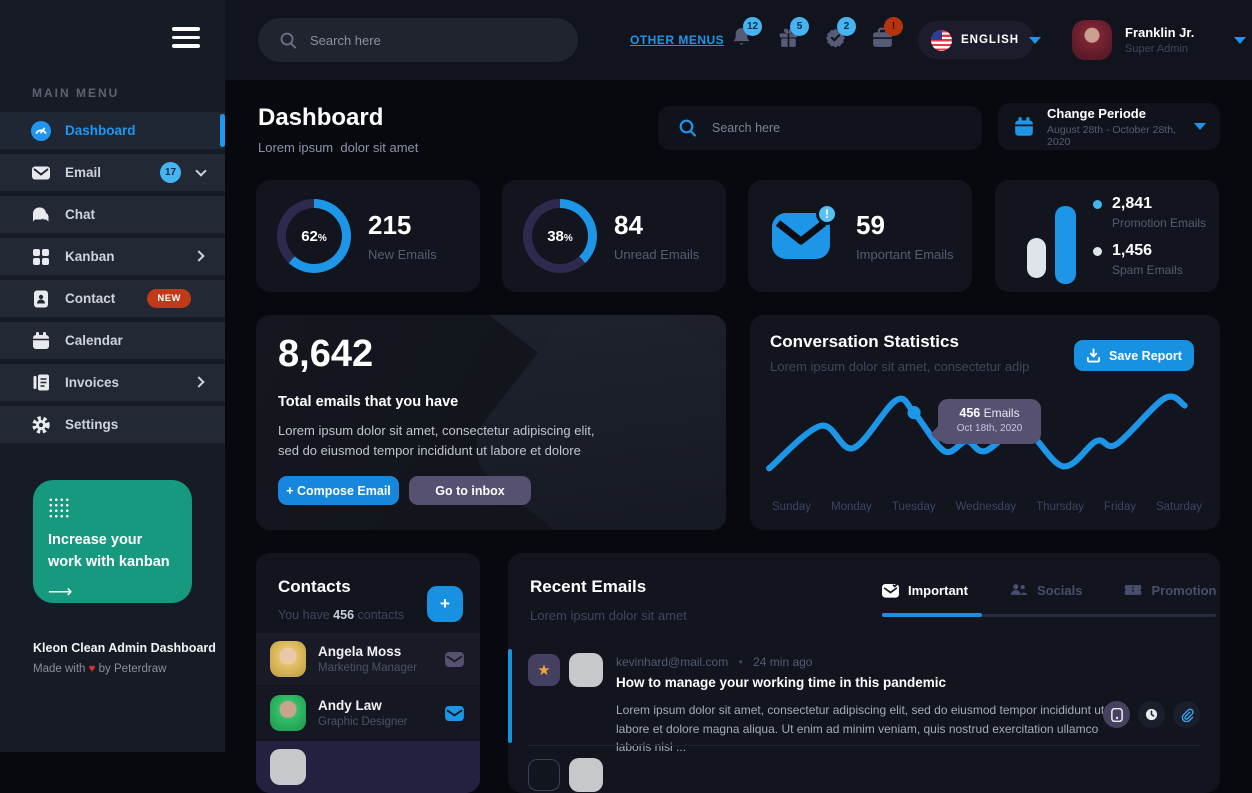 The width and height of the screenshot is (1252, 793). I want to click on sidebar-item-label: Email, so click(83, 172).